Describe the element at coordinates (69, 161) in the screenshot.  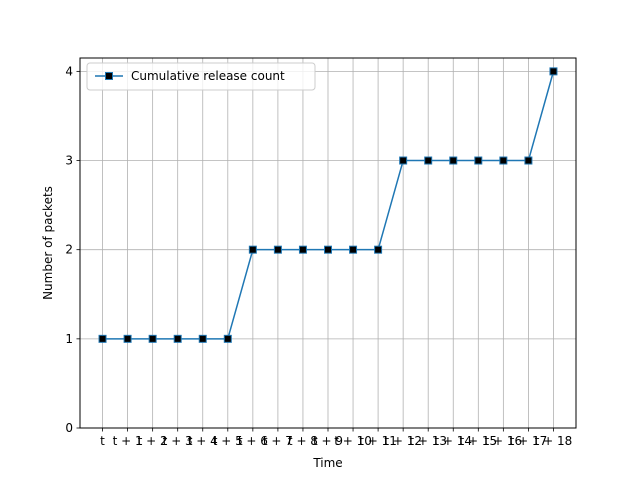
I see `y-tick-label: 3` at that location.